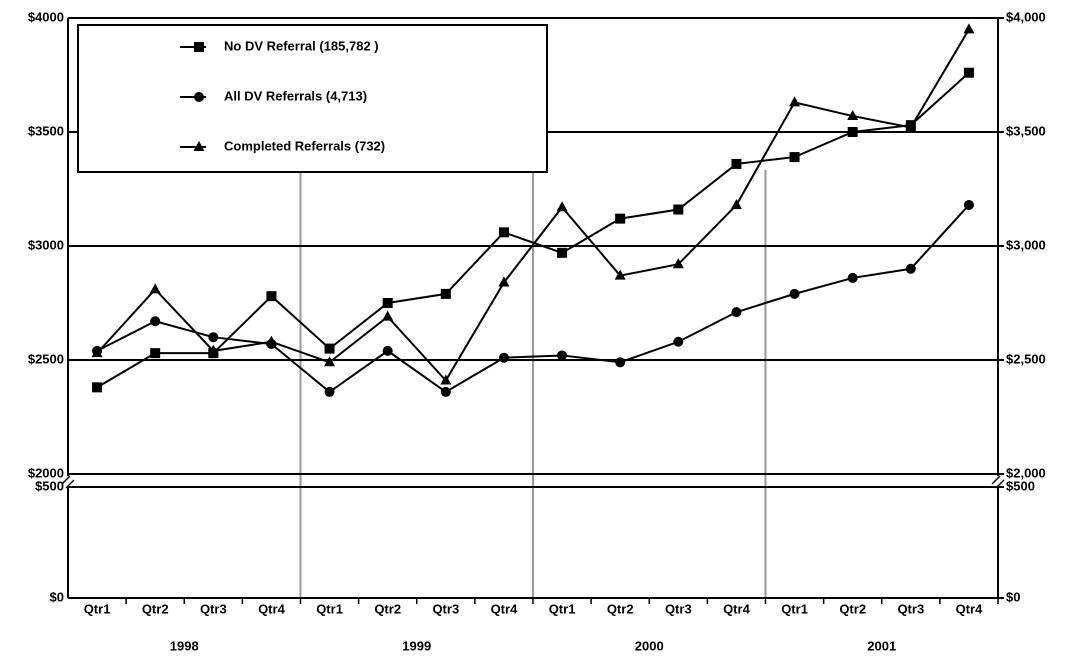 This screenshot has height=661, width=1066. Describe the element at coordinates (184, 645) in the screenshot. I see `year-label: 1998` at that location.